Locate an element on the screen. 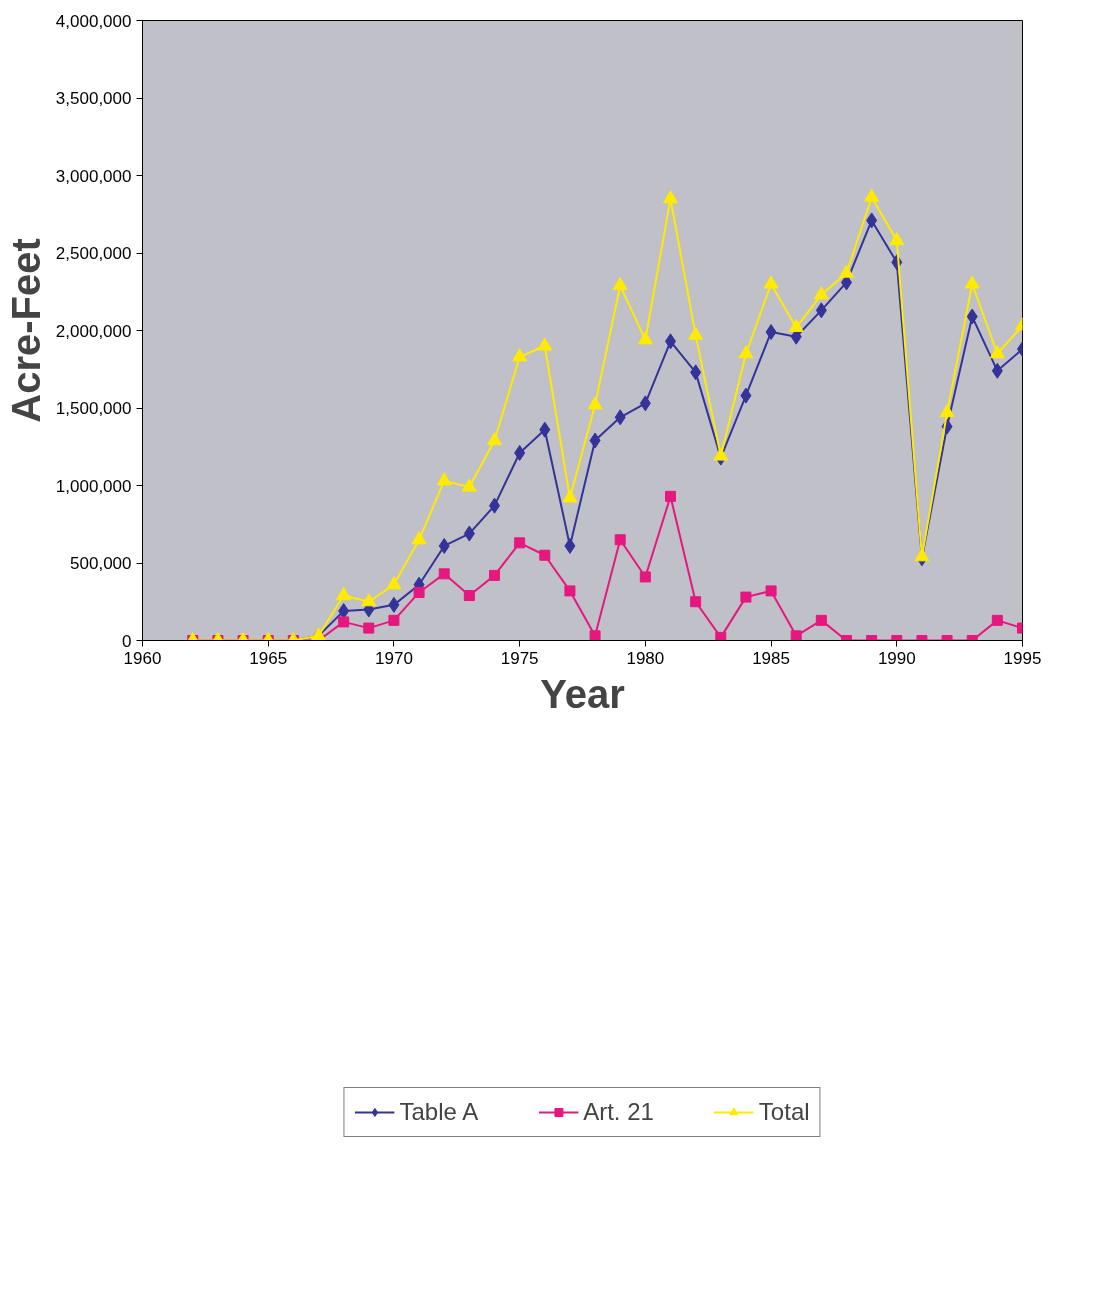 Image resolution: width=1102 pixels, height=1300 pixels. y-tick-label: 3,000,000 is located at coordinates (93, 176).